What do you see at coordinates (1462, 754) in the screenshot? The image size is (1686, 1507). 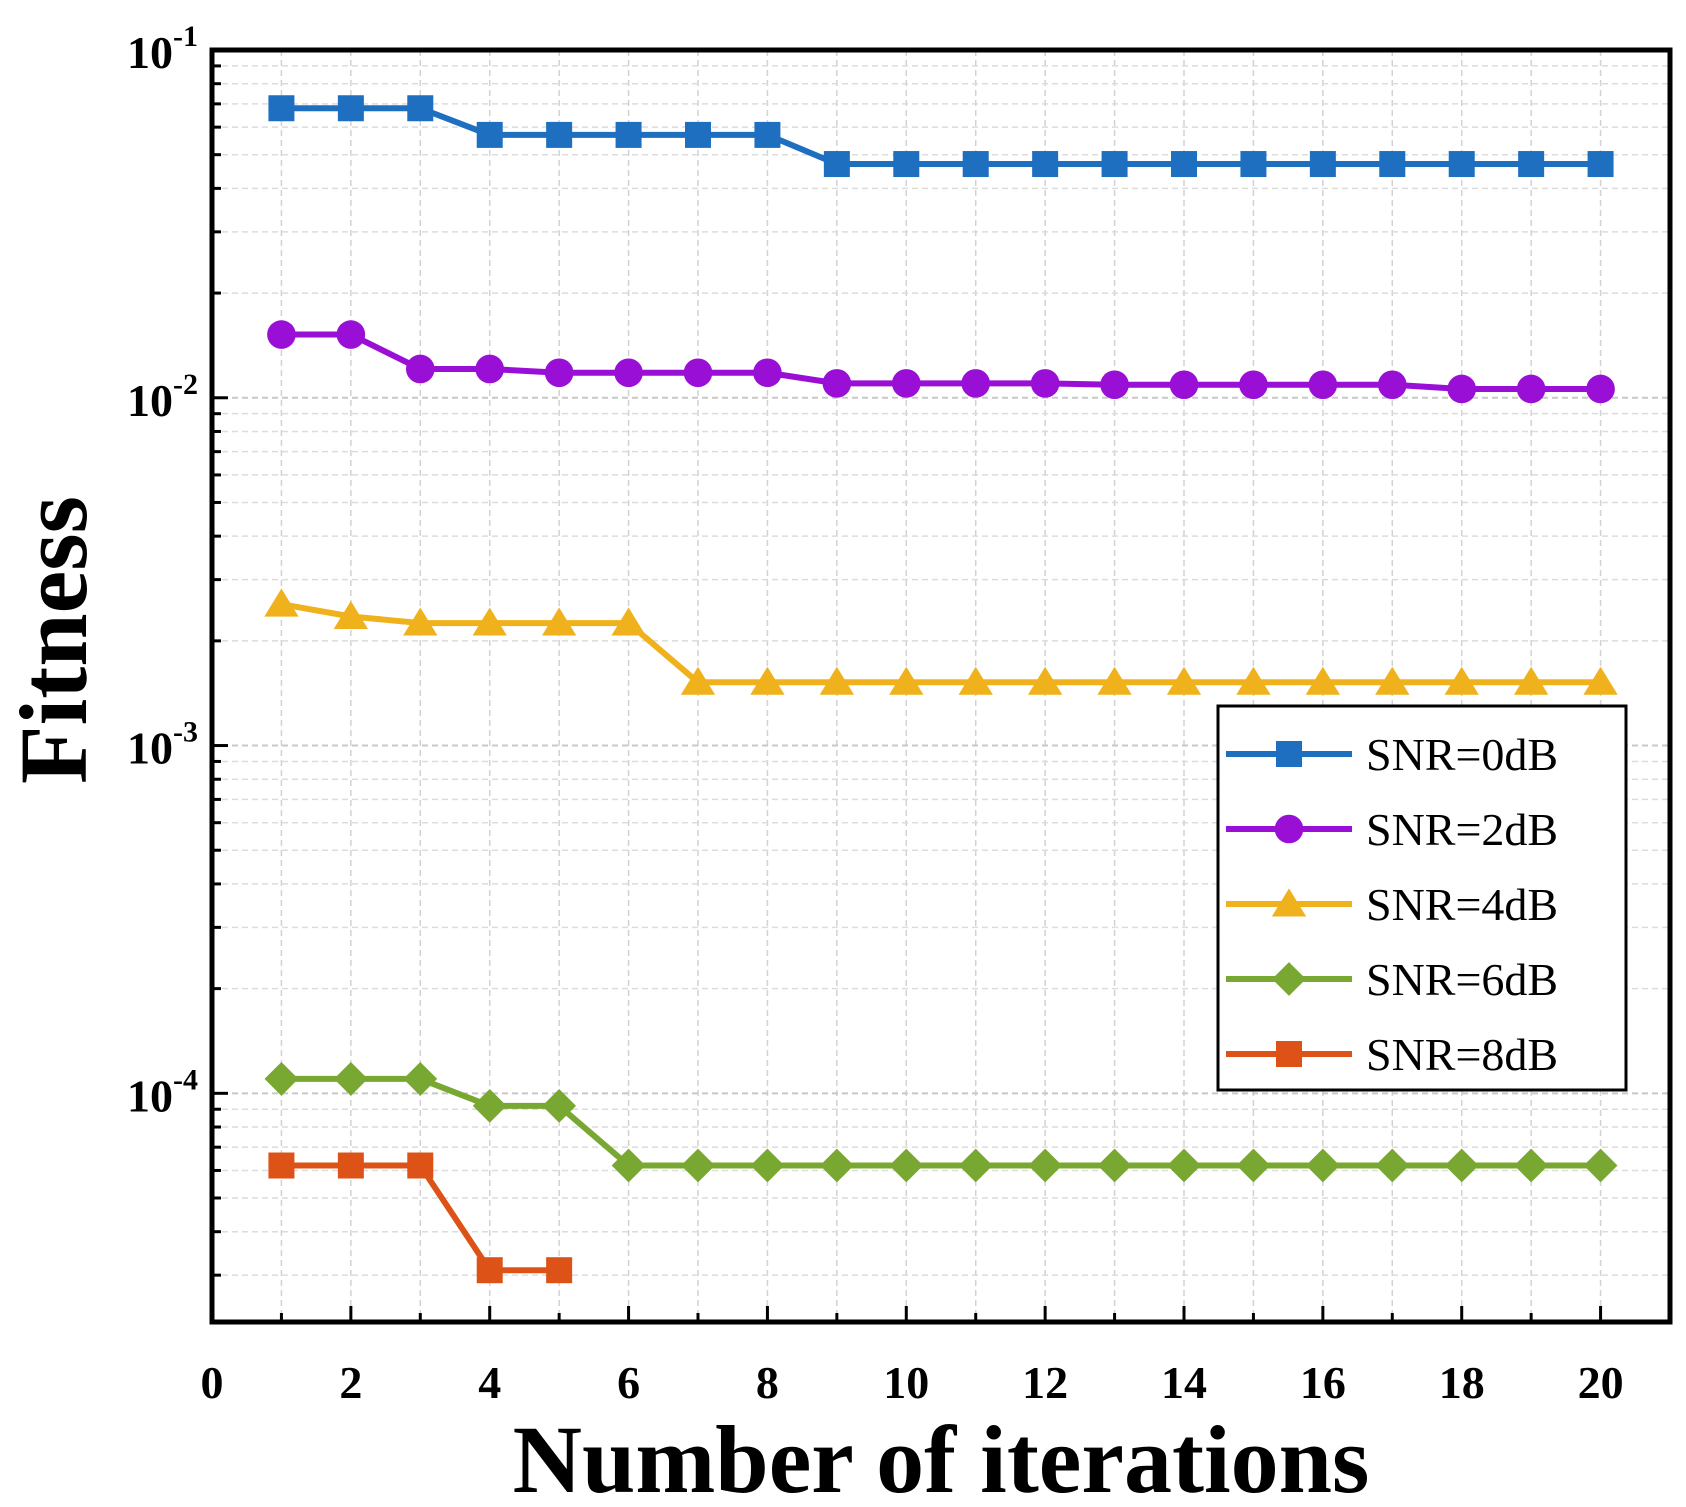 I see `legend-label: SNR=0dB` at bounding box center [1462, 754].